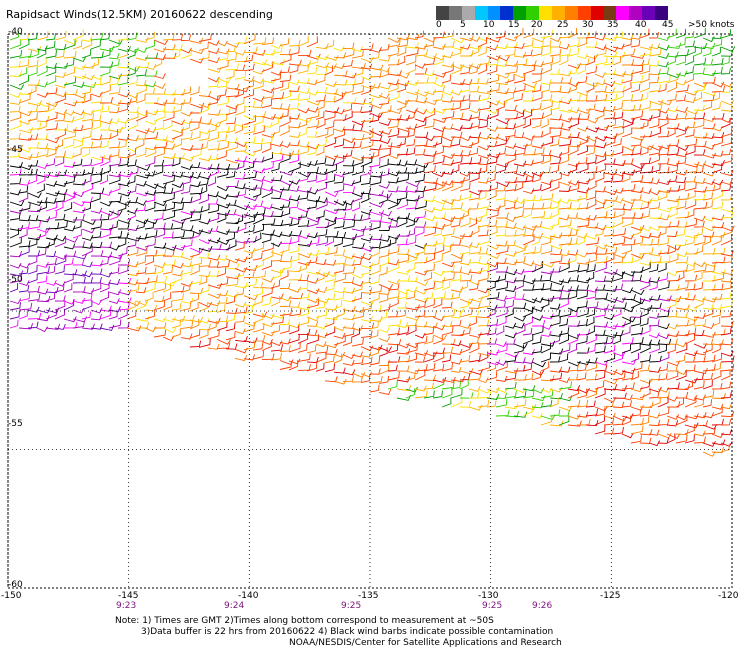  What do you see at coordinates (463, 25) in the screenshot?
I see `legend-label: 5` at bounding box center [463, 25].